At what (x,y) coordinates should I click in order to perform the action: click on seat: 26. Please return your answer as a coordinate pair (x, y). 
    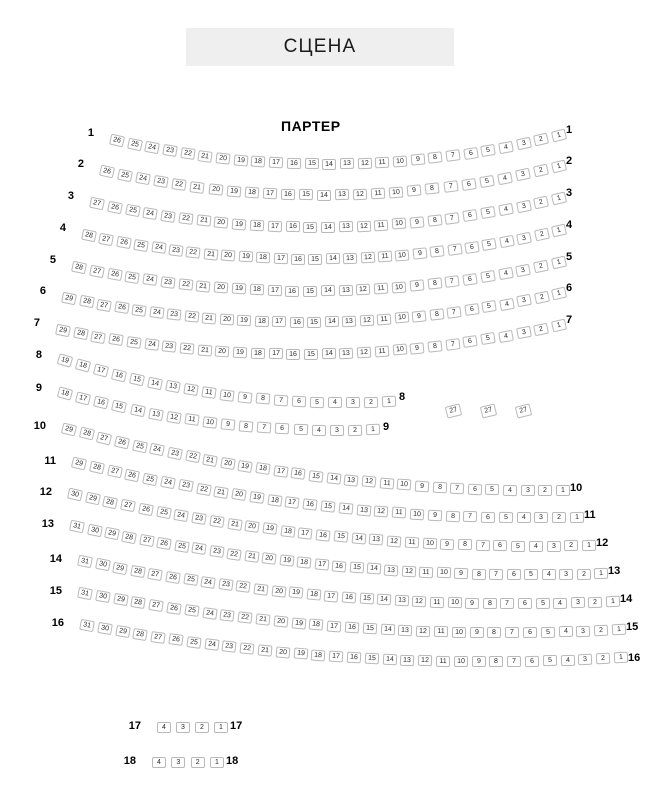
    Looking at the image, I should click on (117, 140).